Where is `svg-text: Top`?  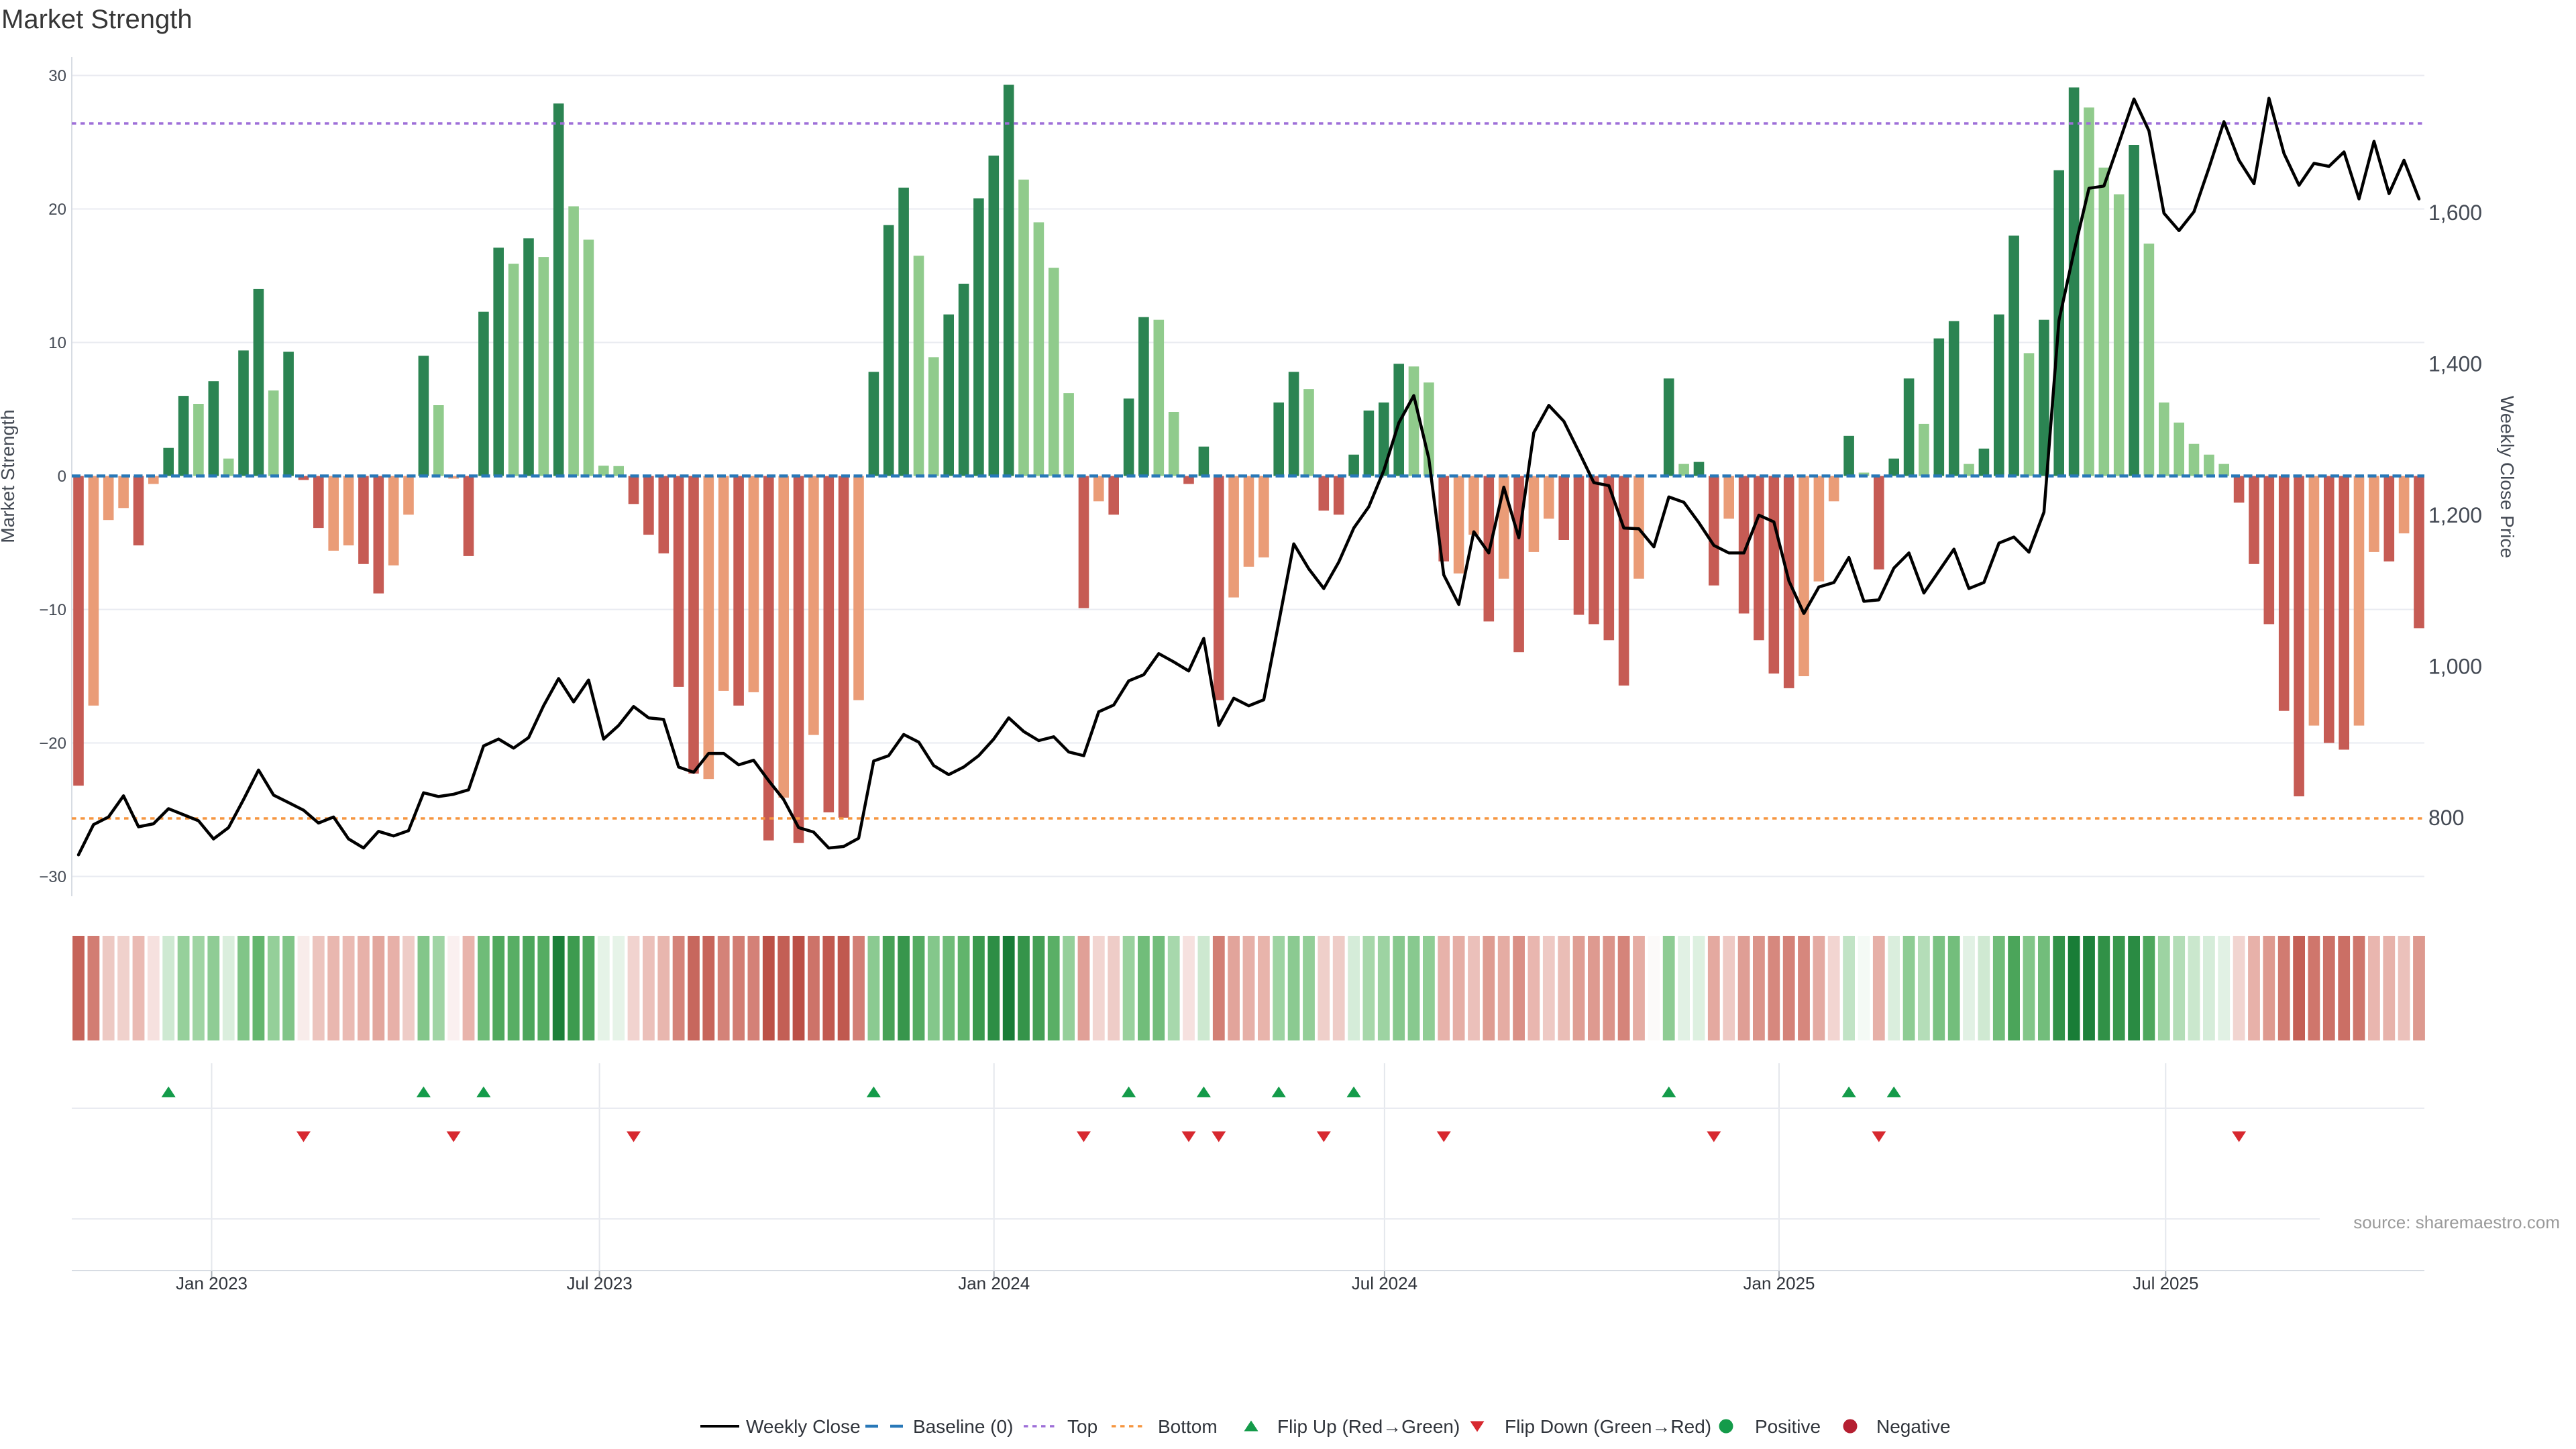
svg-text: Top is located at coordinates (1082, 1426).